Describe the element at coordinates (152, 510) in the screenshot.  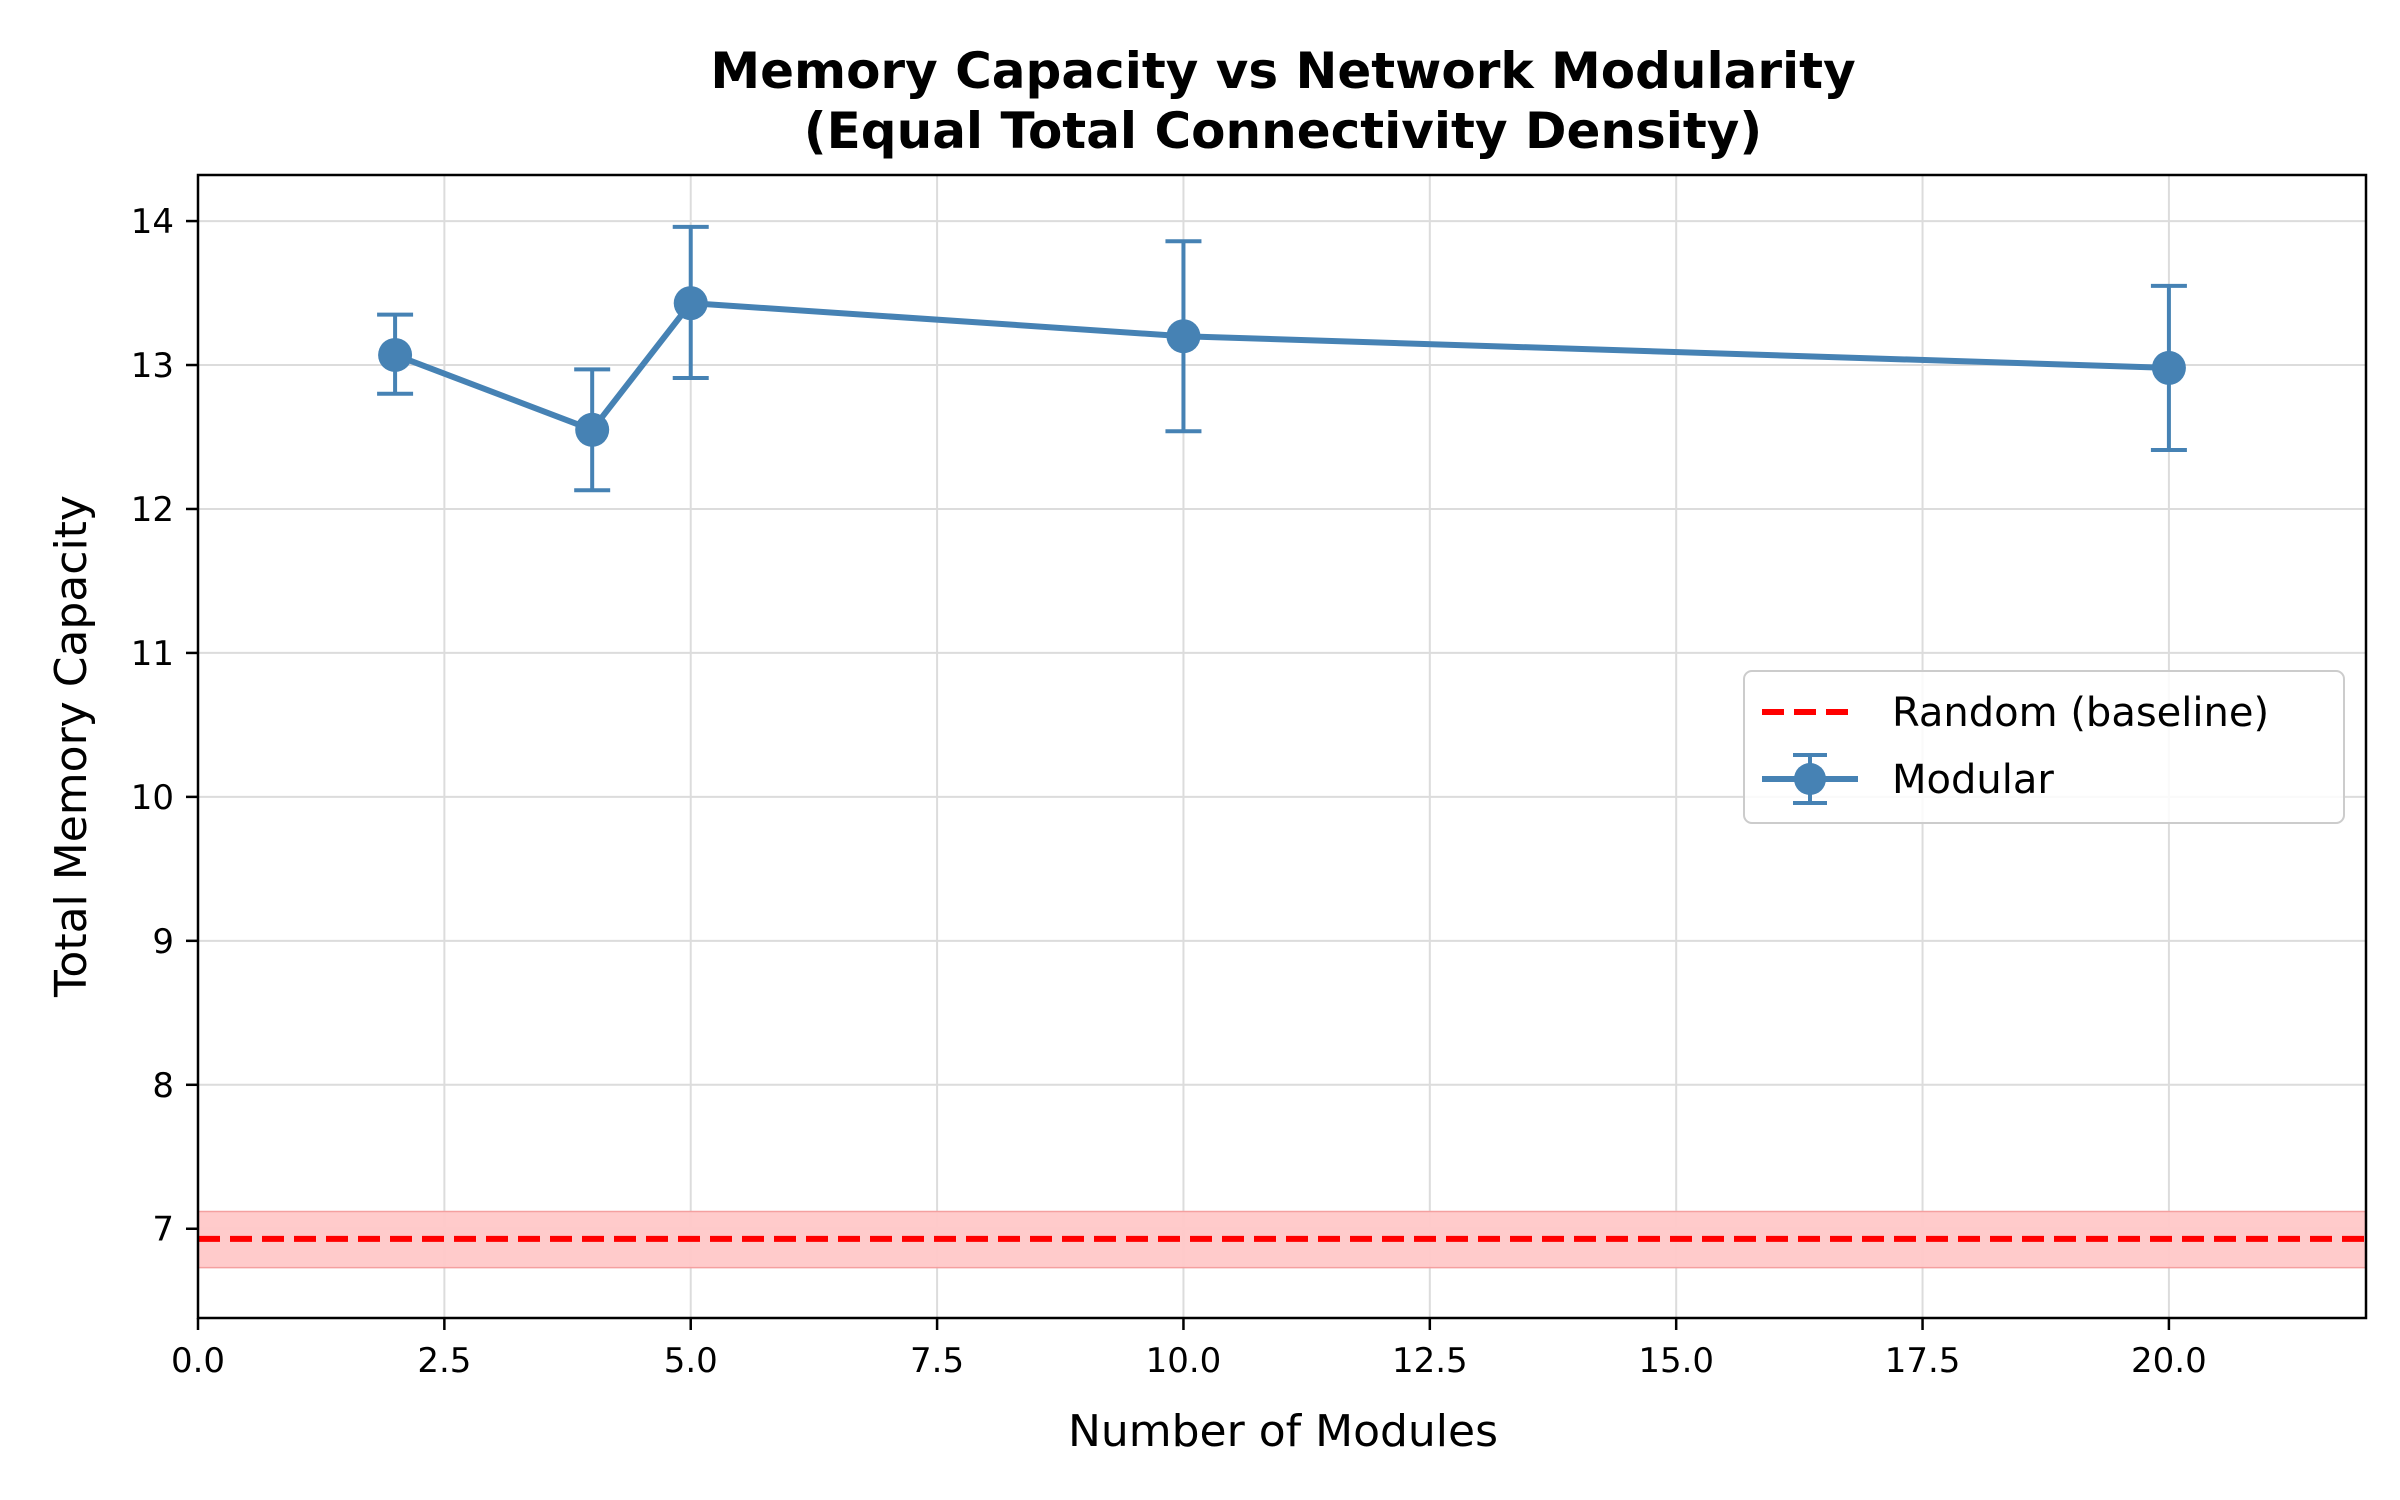
I see `y-tick-label: 12` at that location.